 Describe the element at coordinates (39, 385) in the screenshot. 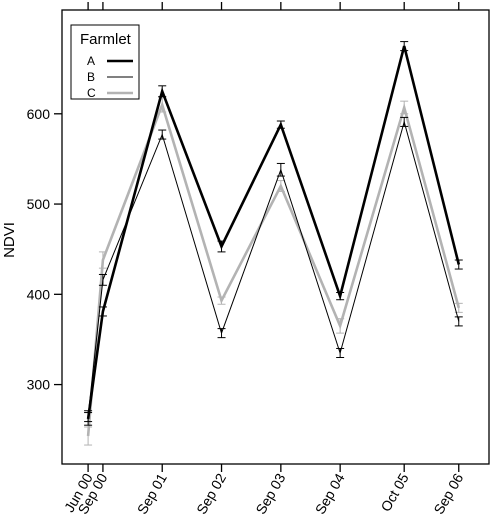

I see `y-tick-label: 300` at that location.